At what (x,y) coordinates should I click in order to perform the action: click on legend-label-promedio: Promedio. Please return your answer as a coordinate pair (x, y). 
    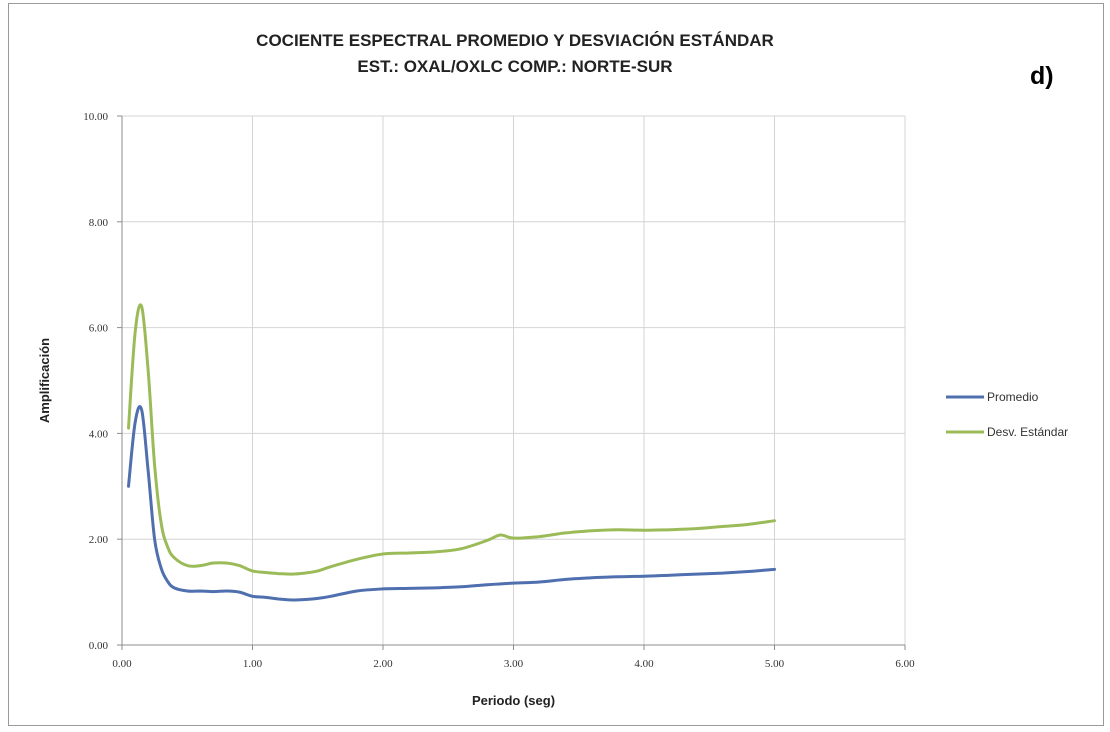
    Looking at the image, I should click on (1013, 397).